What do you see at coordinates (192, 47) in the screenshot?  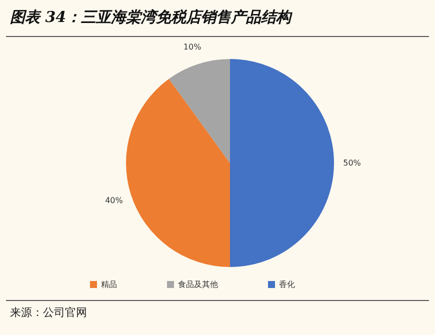 I see `data-label: 10%` at bounding box center [192, 47].